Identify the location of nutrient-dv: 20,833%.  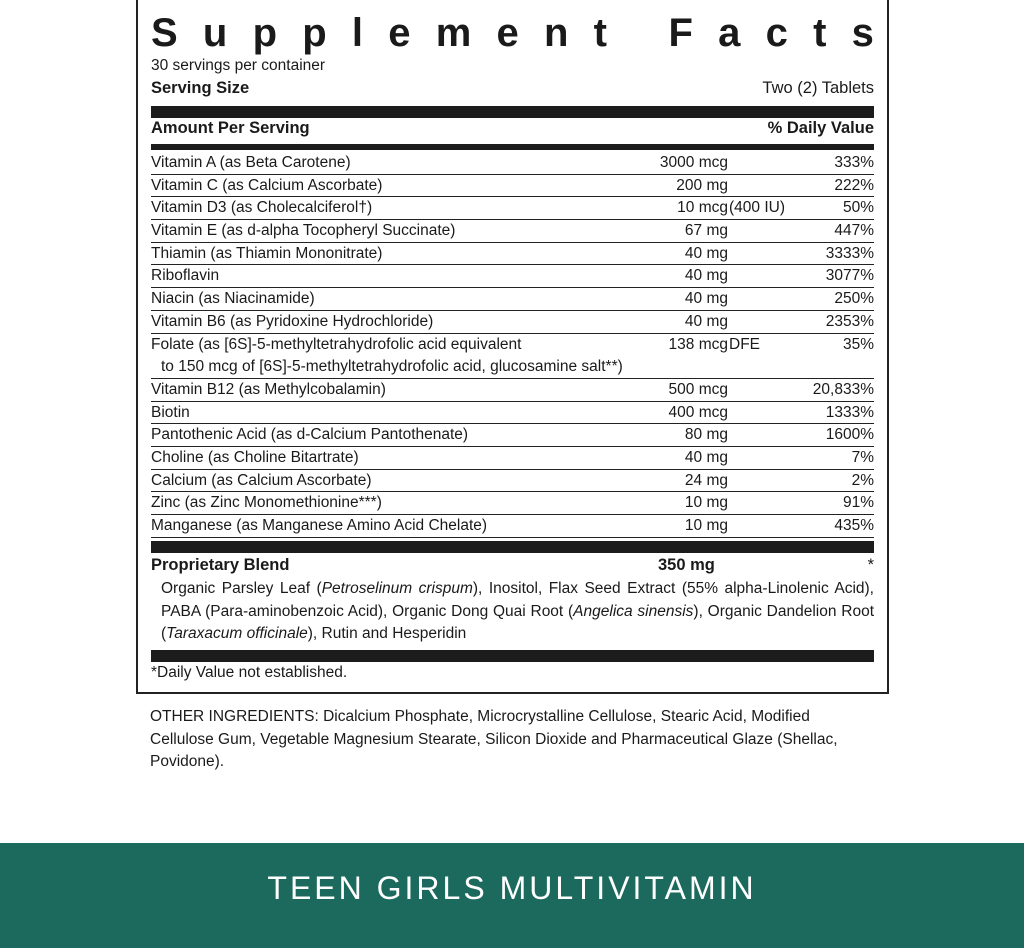
(843, 389).